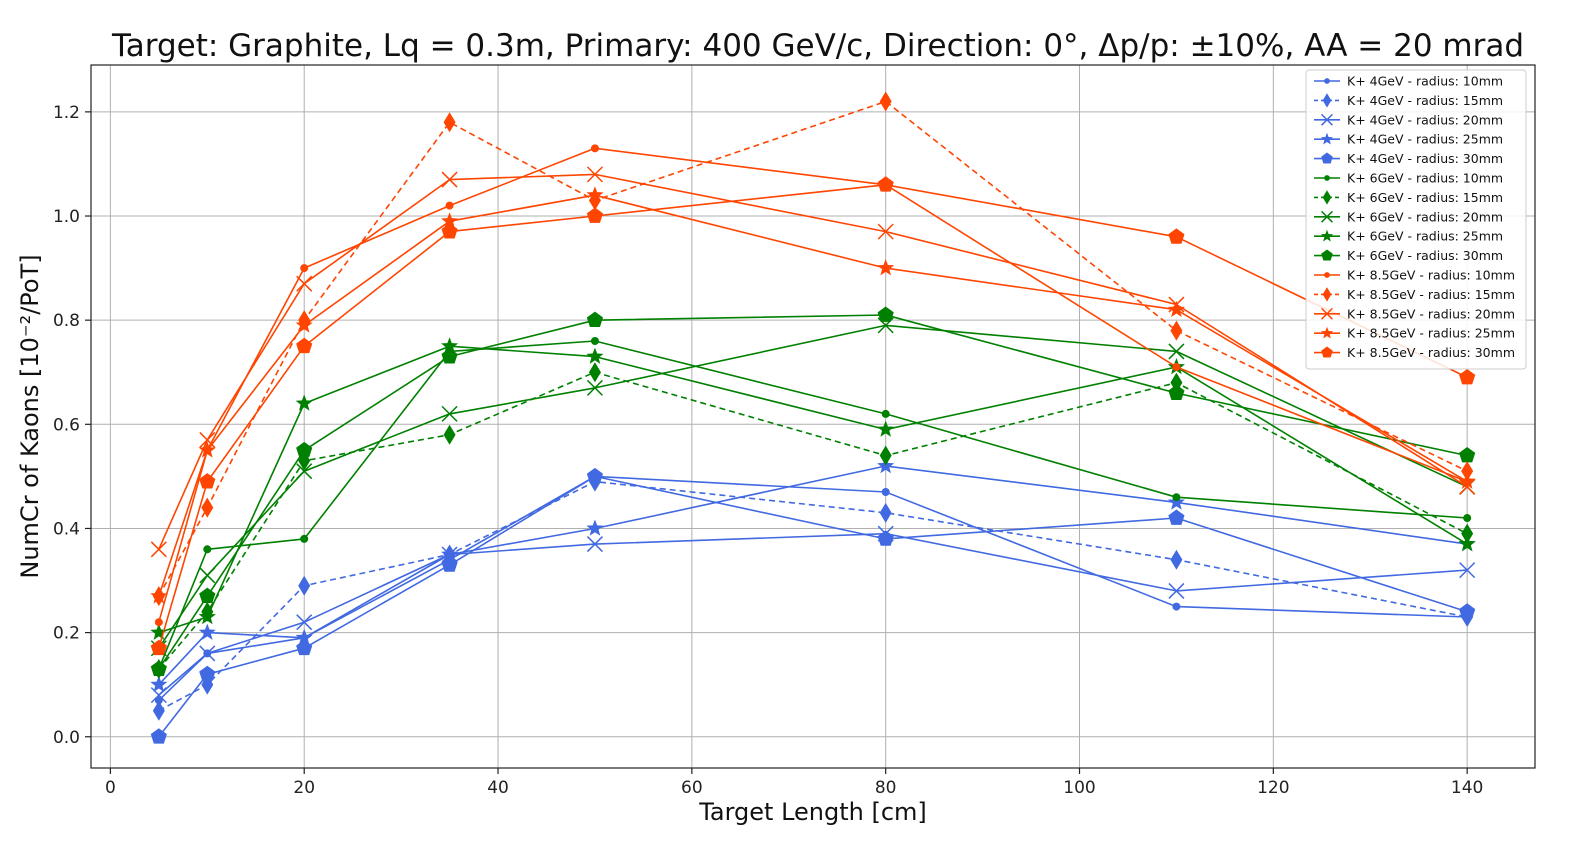  Describe the element at coordinates (812, 812) in the screenshot. I see `x-axis-label: Target Length [cm]` at that location.